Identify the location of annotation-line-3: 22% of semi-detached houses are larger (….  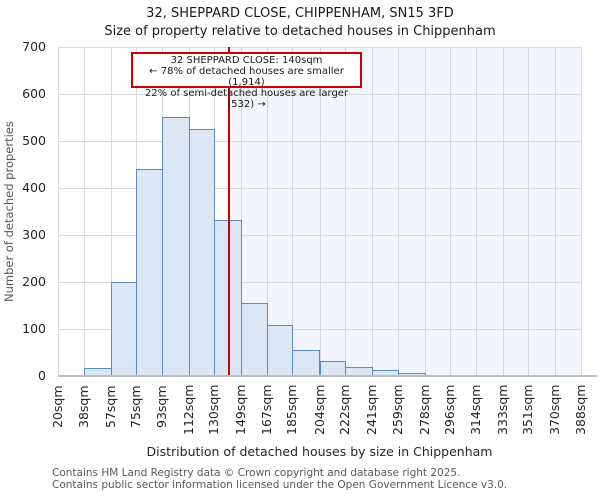
(246, 99).